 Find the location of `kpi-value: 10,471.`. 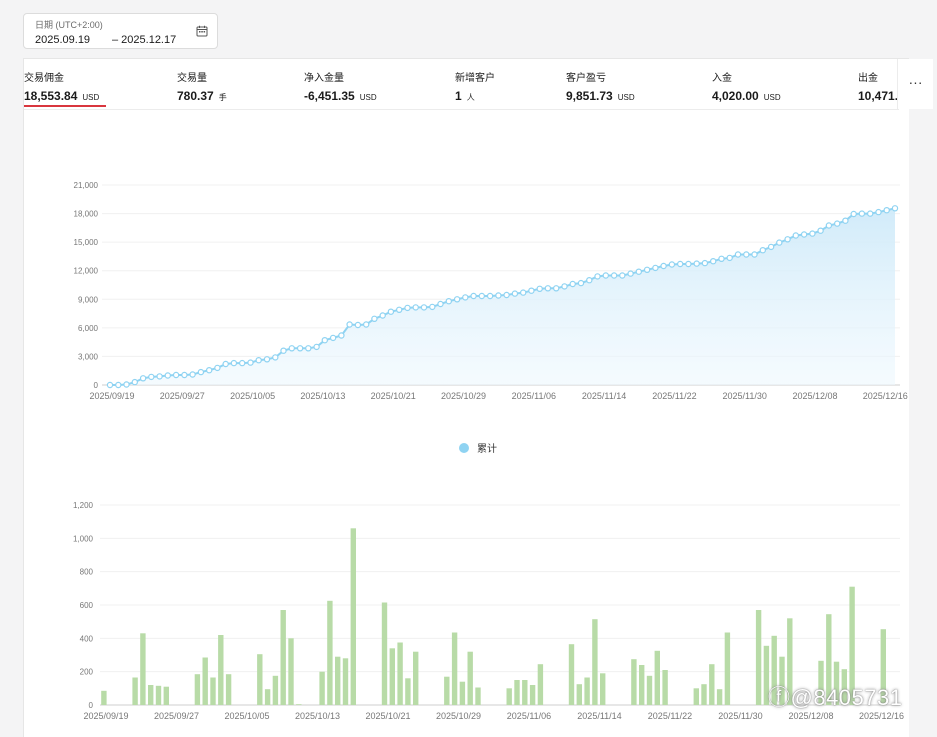

kpi-value: 10,471. is located at coordinates (878, 96).